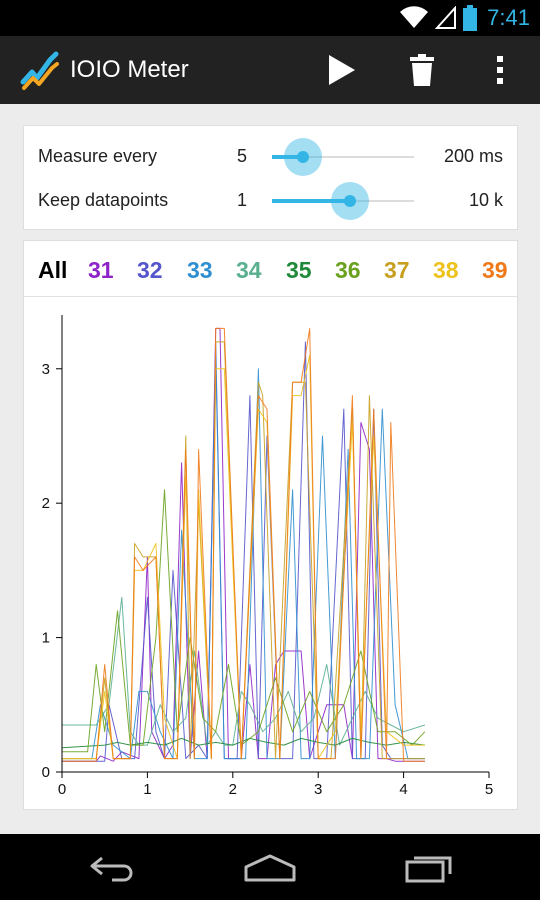  What do you see at coordinates (270, 157) in the screenshot?
I see `measure-every-row: Measure every 5 200 ms` at bounding box center [270, 157].